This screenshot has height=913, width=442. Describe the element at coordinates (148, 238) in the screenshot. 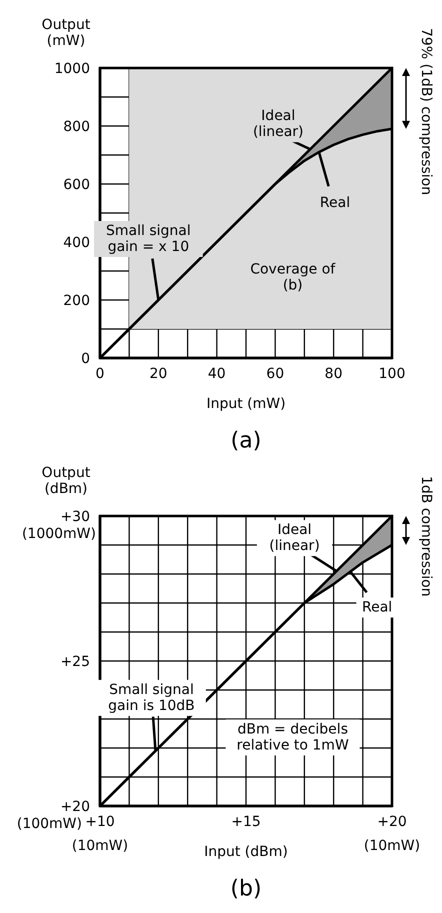

I see `annotation: Small signal gain = x 10` at that location.